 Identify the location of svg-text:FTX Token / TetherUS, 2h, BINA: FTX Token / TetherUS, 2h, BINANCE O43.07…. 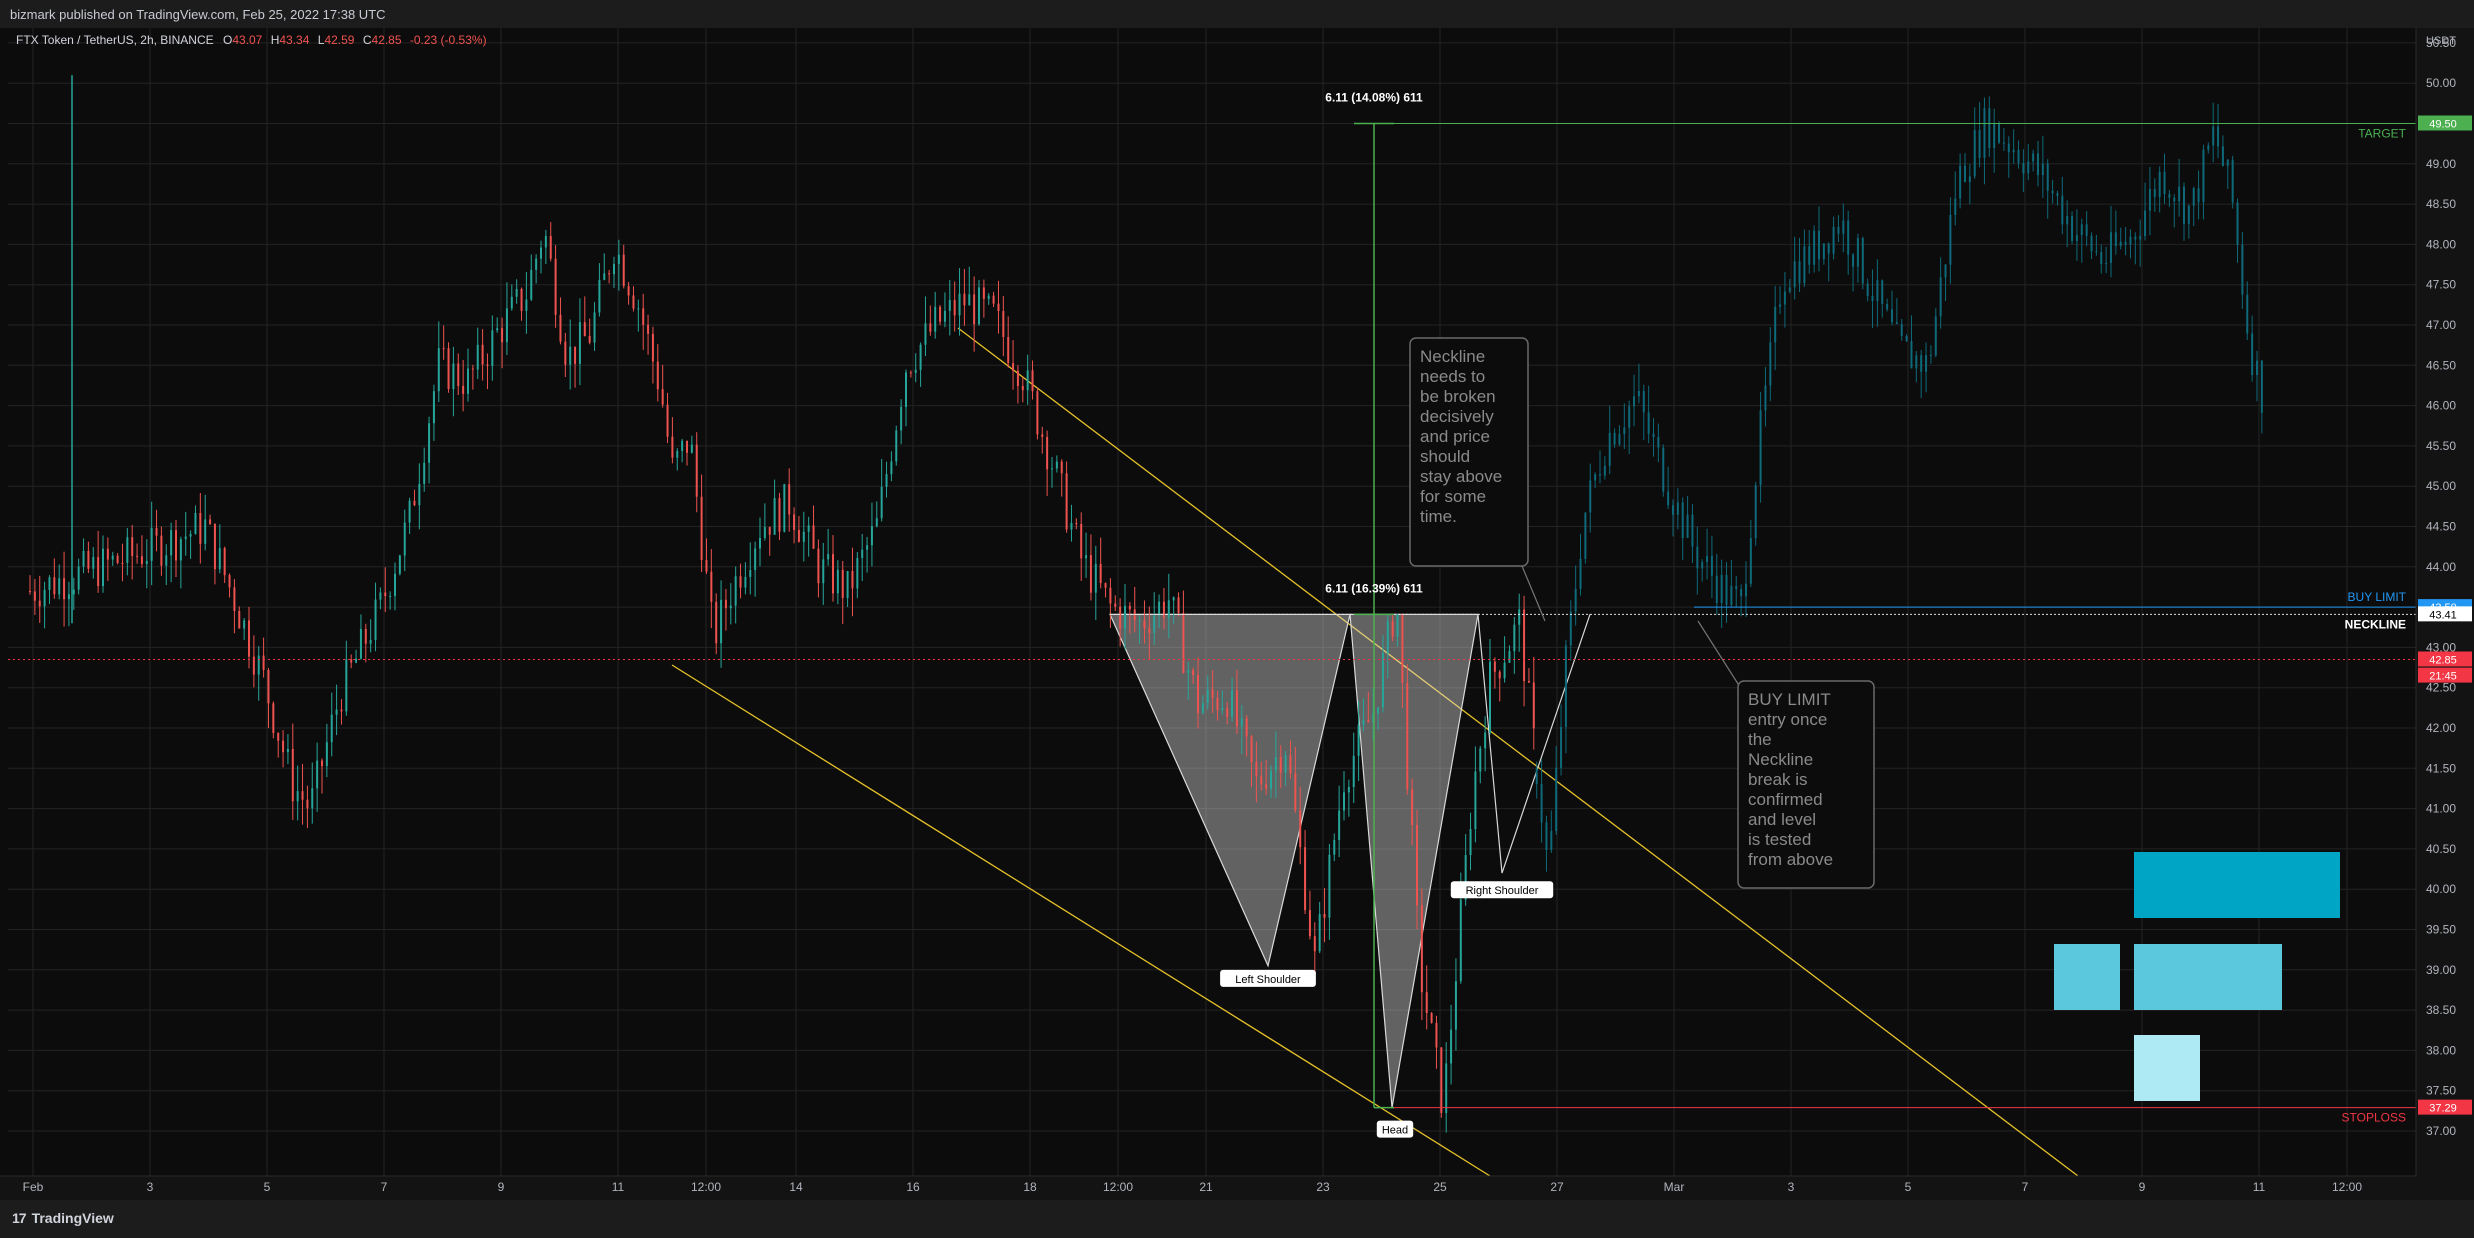
(251, 40).